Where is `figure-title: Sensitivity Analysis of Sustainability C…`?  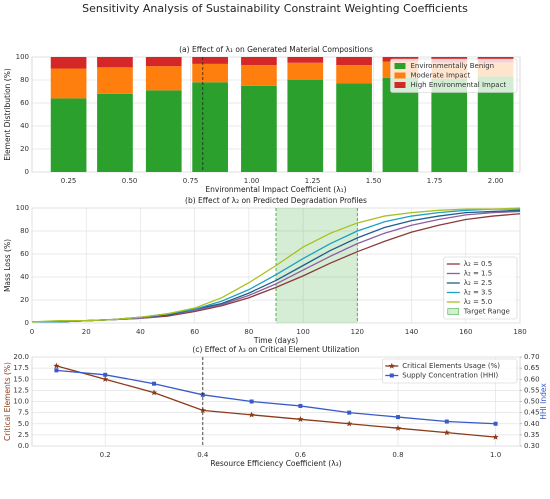
figure-title: Sensitivity Analysis of Sustainability C… is located at coordinates (275, 8).